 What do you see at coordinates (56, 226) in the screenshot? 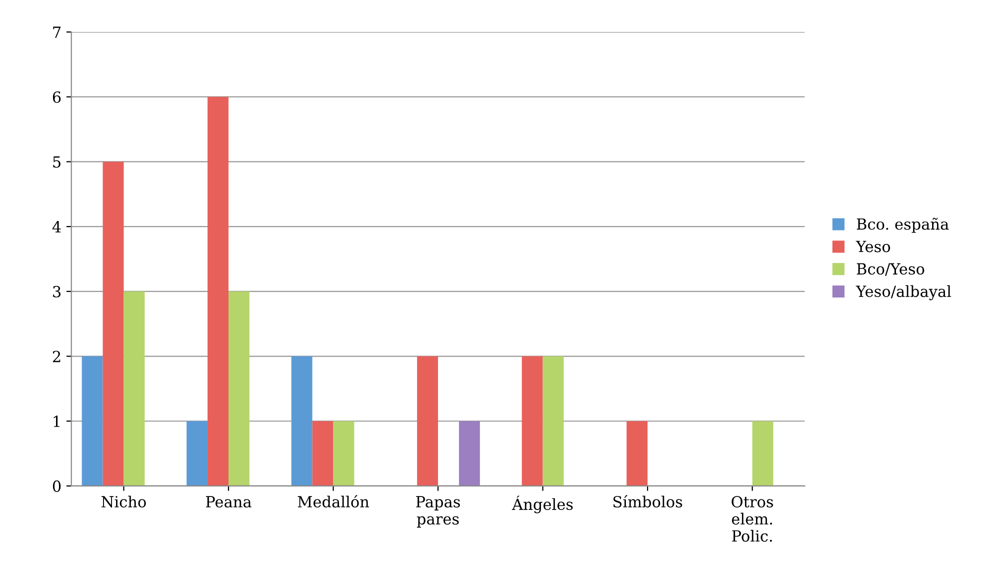
I see `y-tick-label: 4` at bounding box center [56, 226].